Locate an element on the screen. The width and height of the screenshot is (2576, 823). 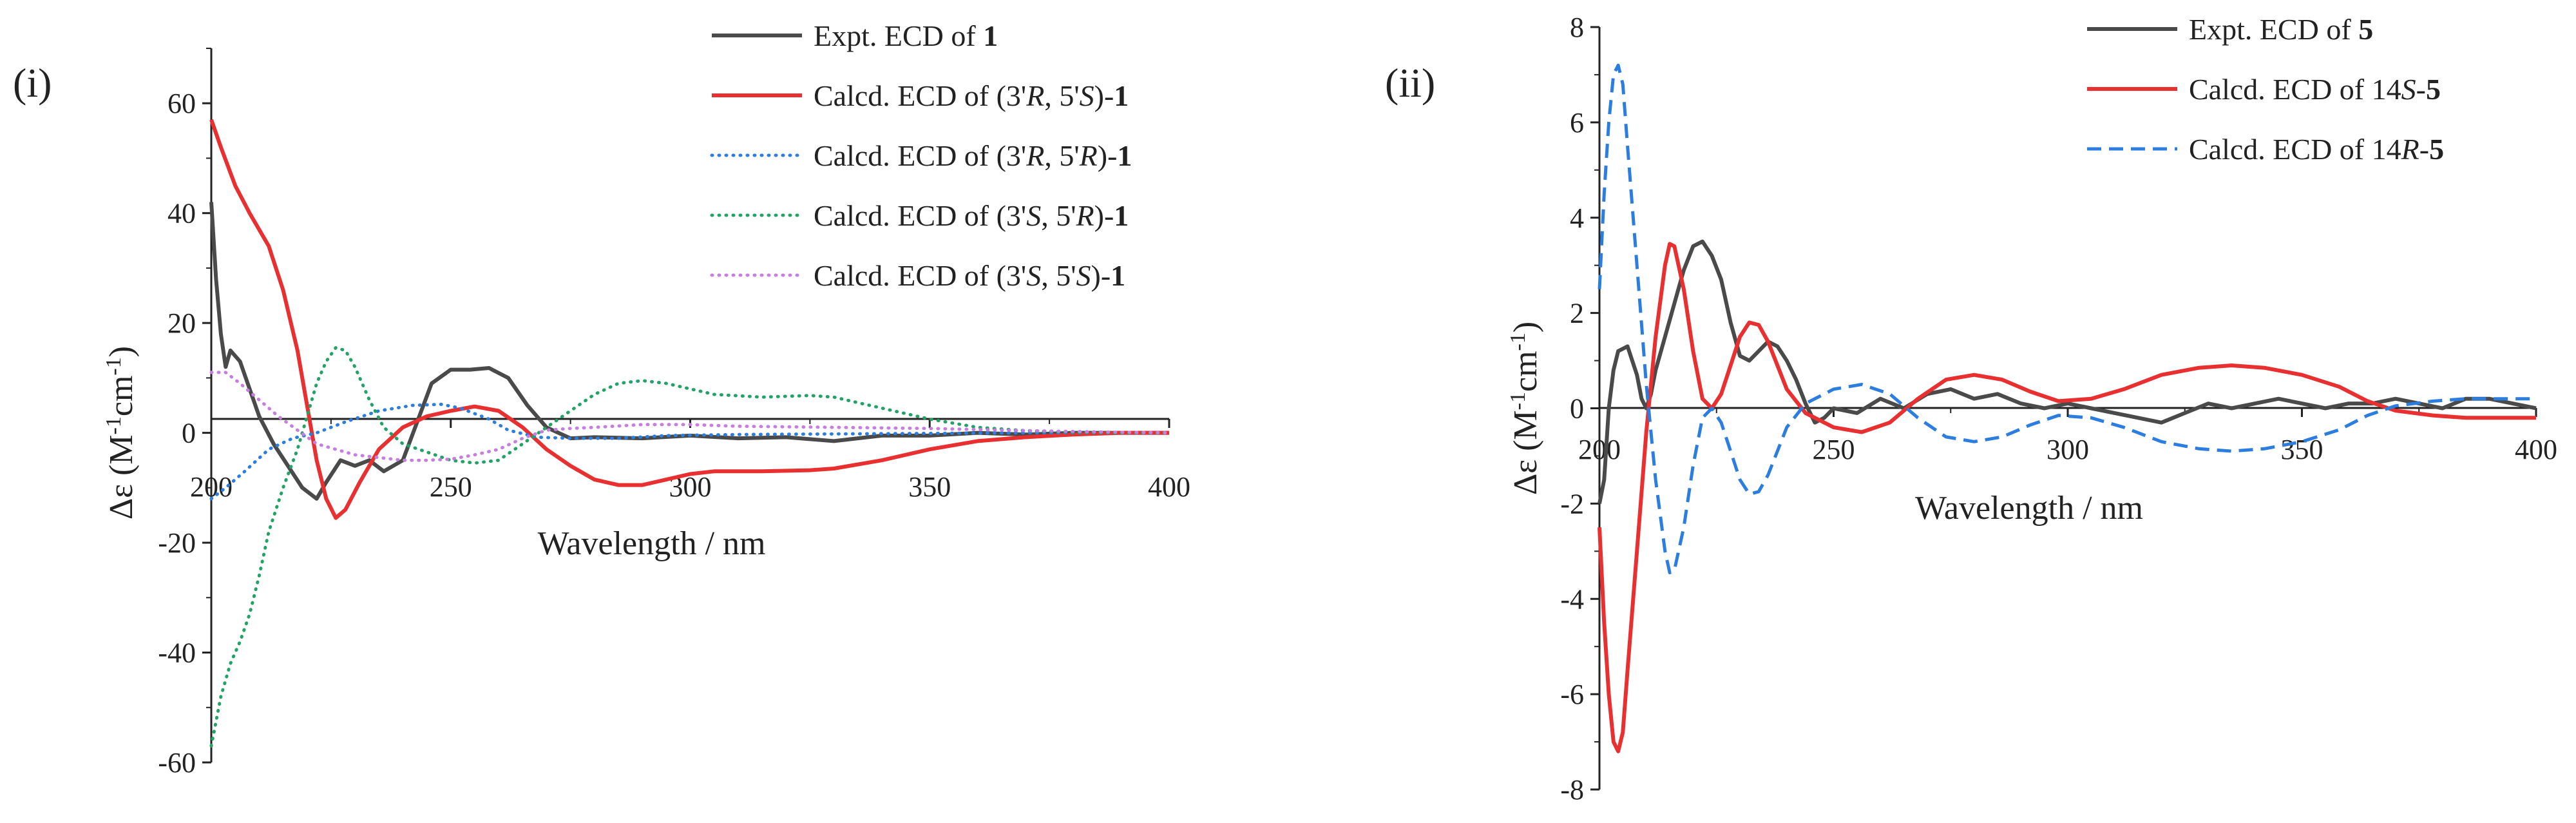
y-tick-label: -60 is located at coordinates (177, 763).